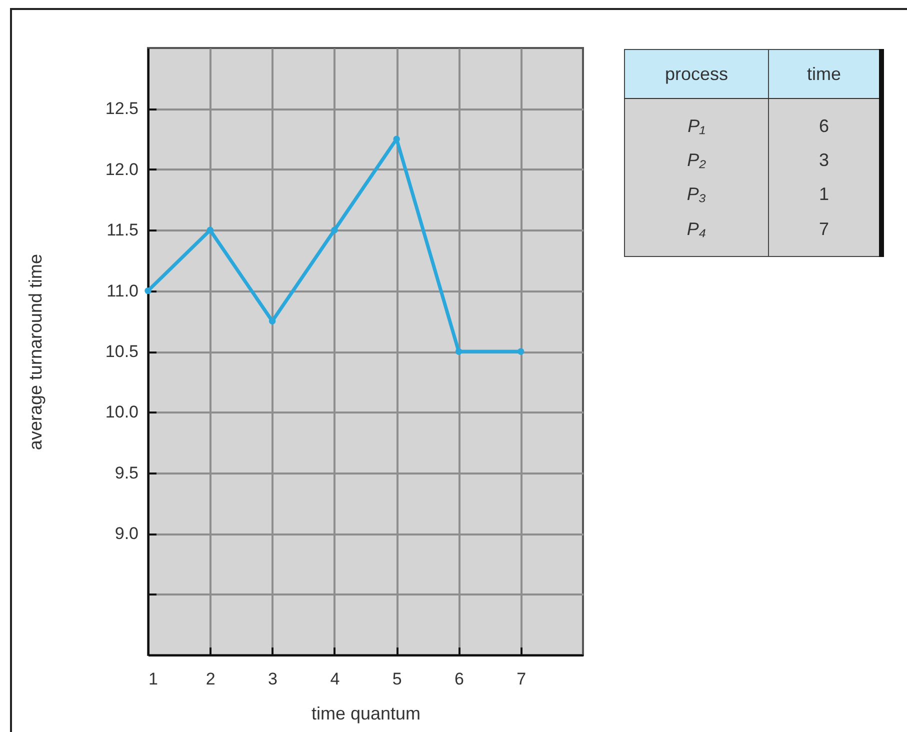  Describe the element at coordinates (696, 195) in the screenshot. I see `category-label: P₃` at that location.